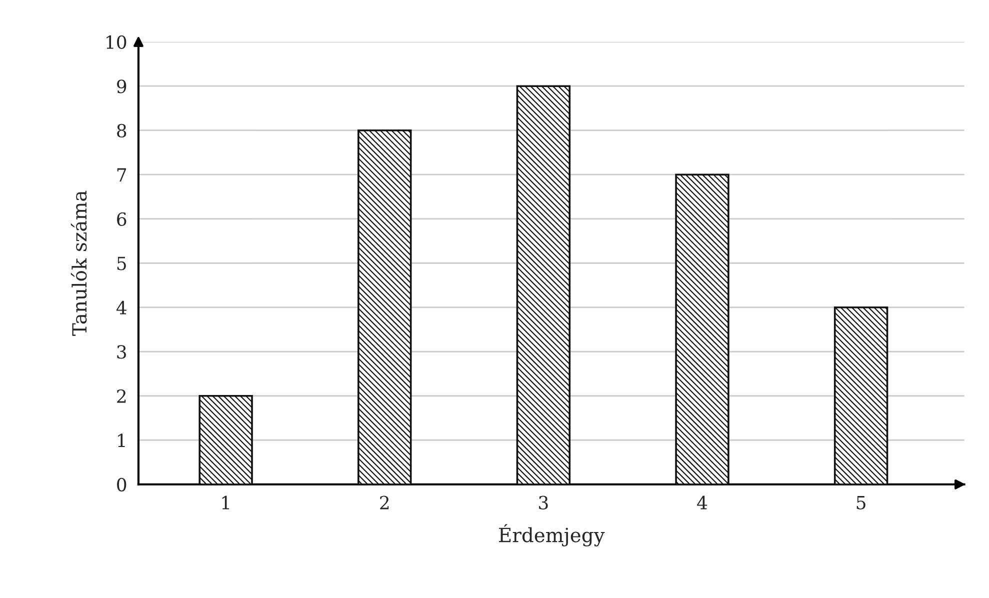 The height and width of the screenshot is (598, 989). I want to click on x-tick-label: 5, so click(861, 503).